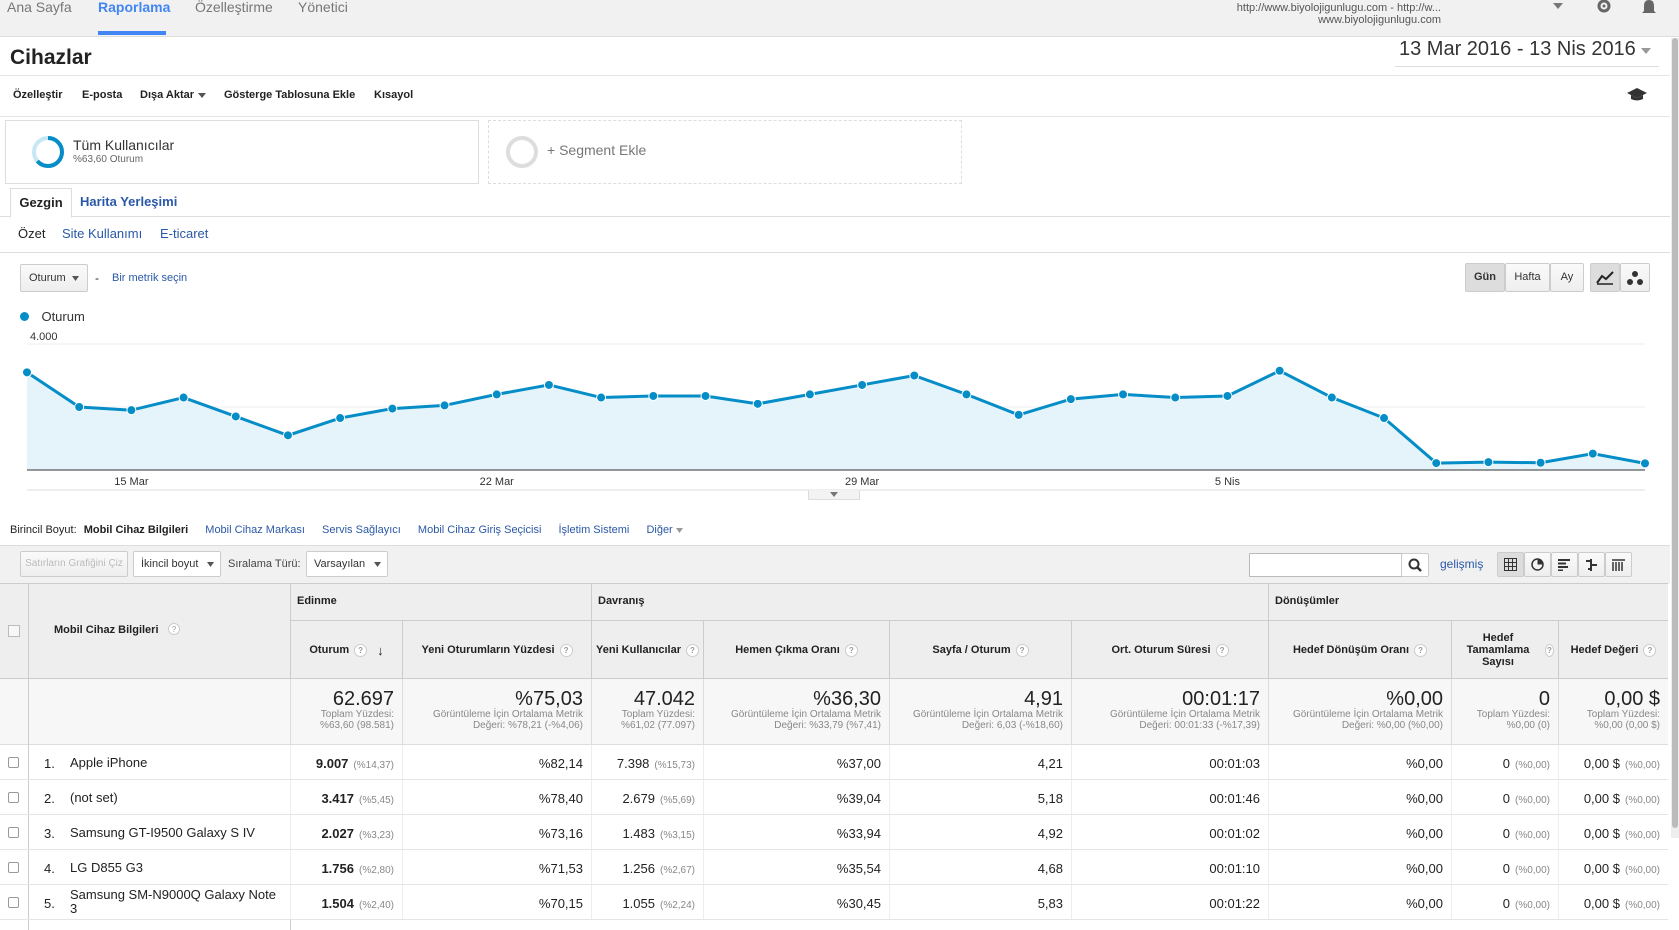 Image resolution: width=1679 pixels, height=930 pixels. I want to click on subtab-summary: Özet, so click(32, 233).